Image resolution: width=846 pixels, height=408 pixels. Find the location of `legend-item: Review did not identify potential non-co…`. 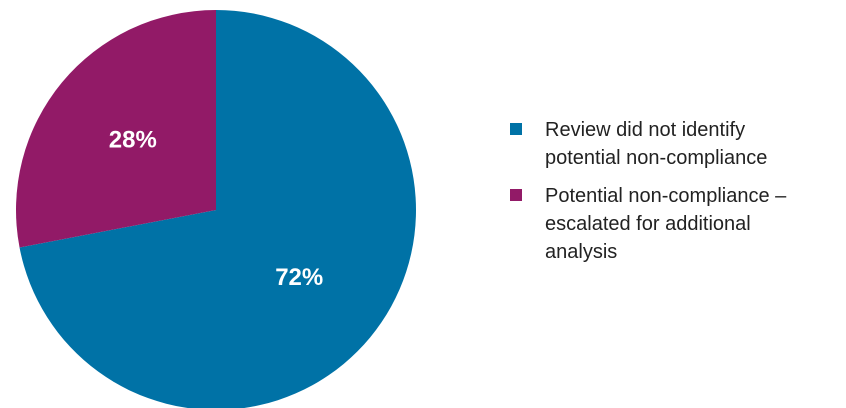

legend-item: Review did not identify potential non-co… is located at coordinates (658, 144).